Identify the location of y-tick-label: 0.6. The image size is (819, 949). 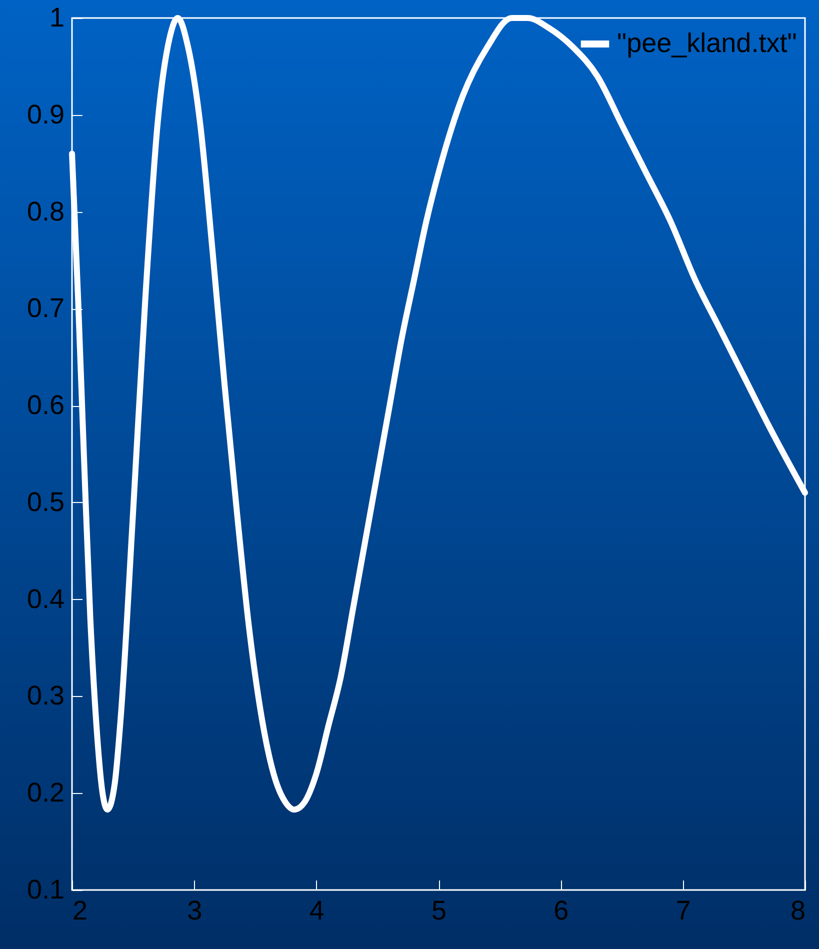
(45, 405).